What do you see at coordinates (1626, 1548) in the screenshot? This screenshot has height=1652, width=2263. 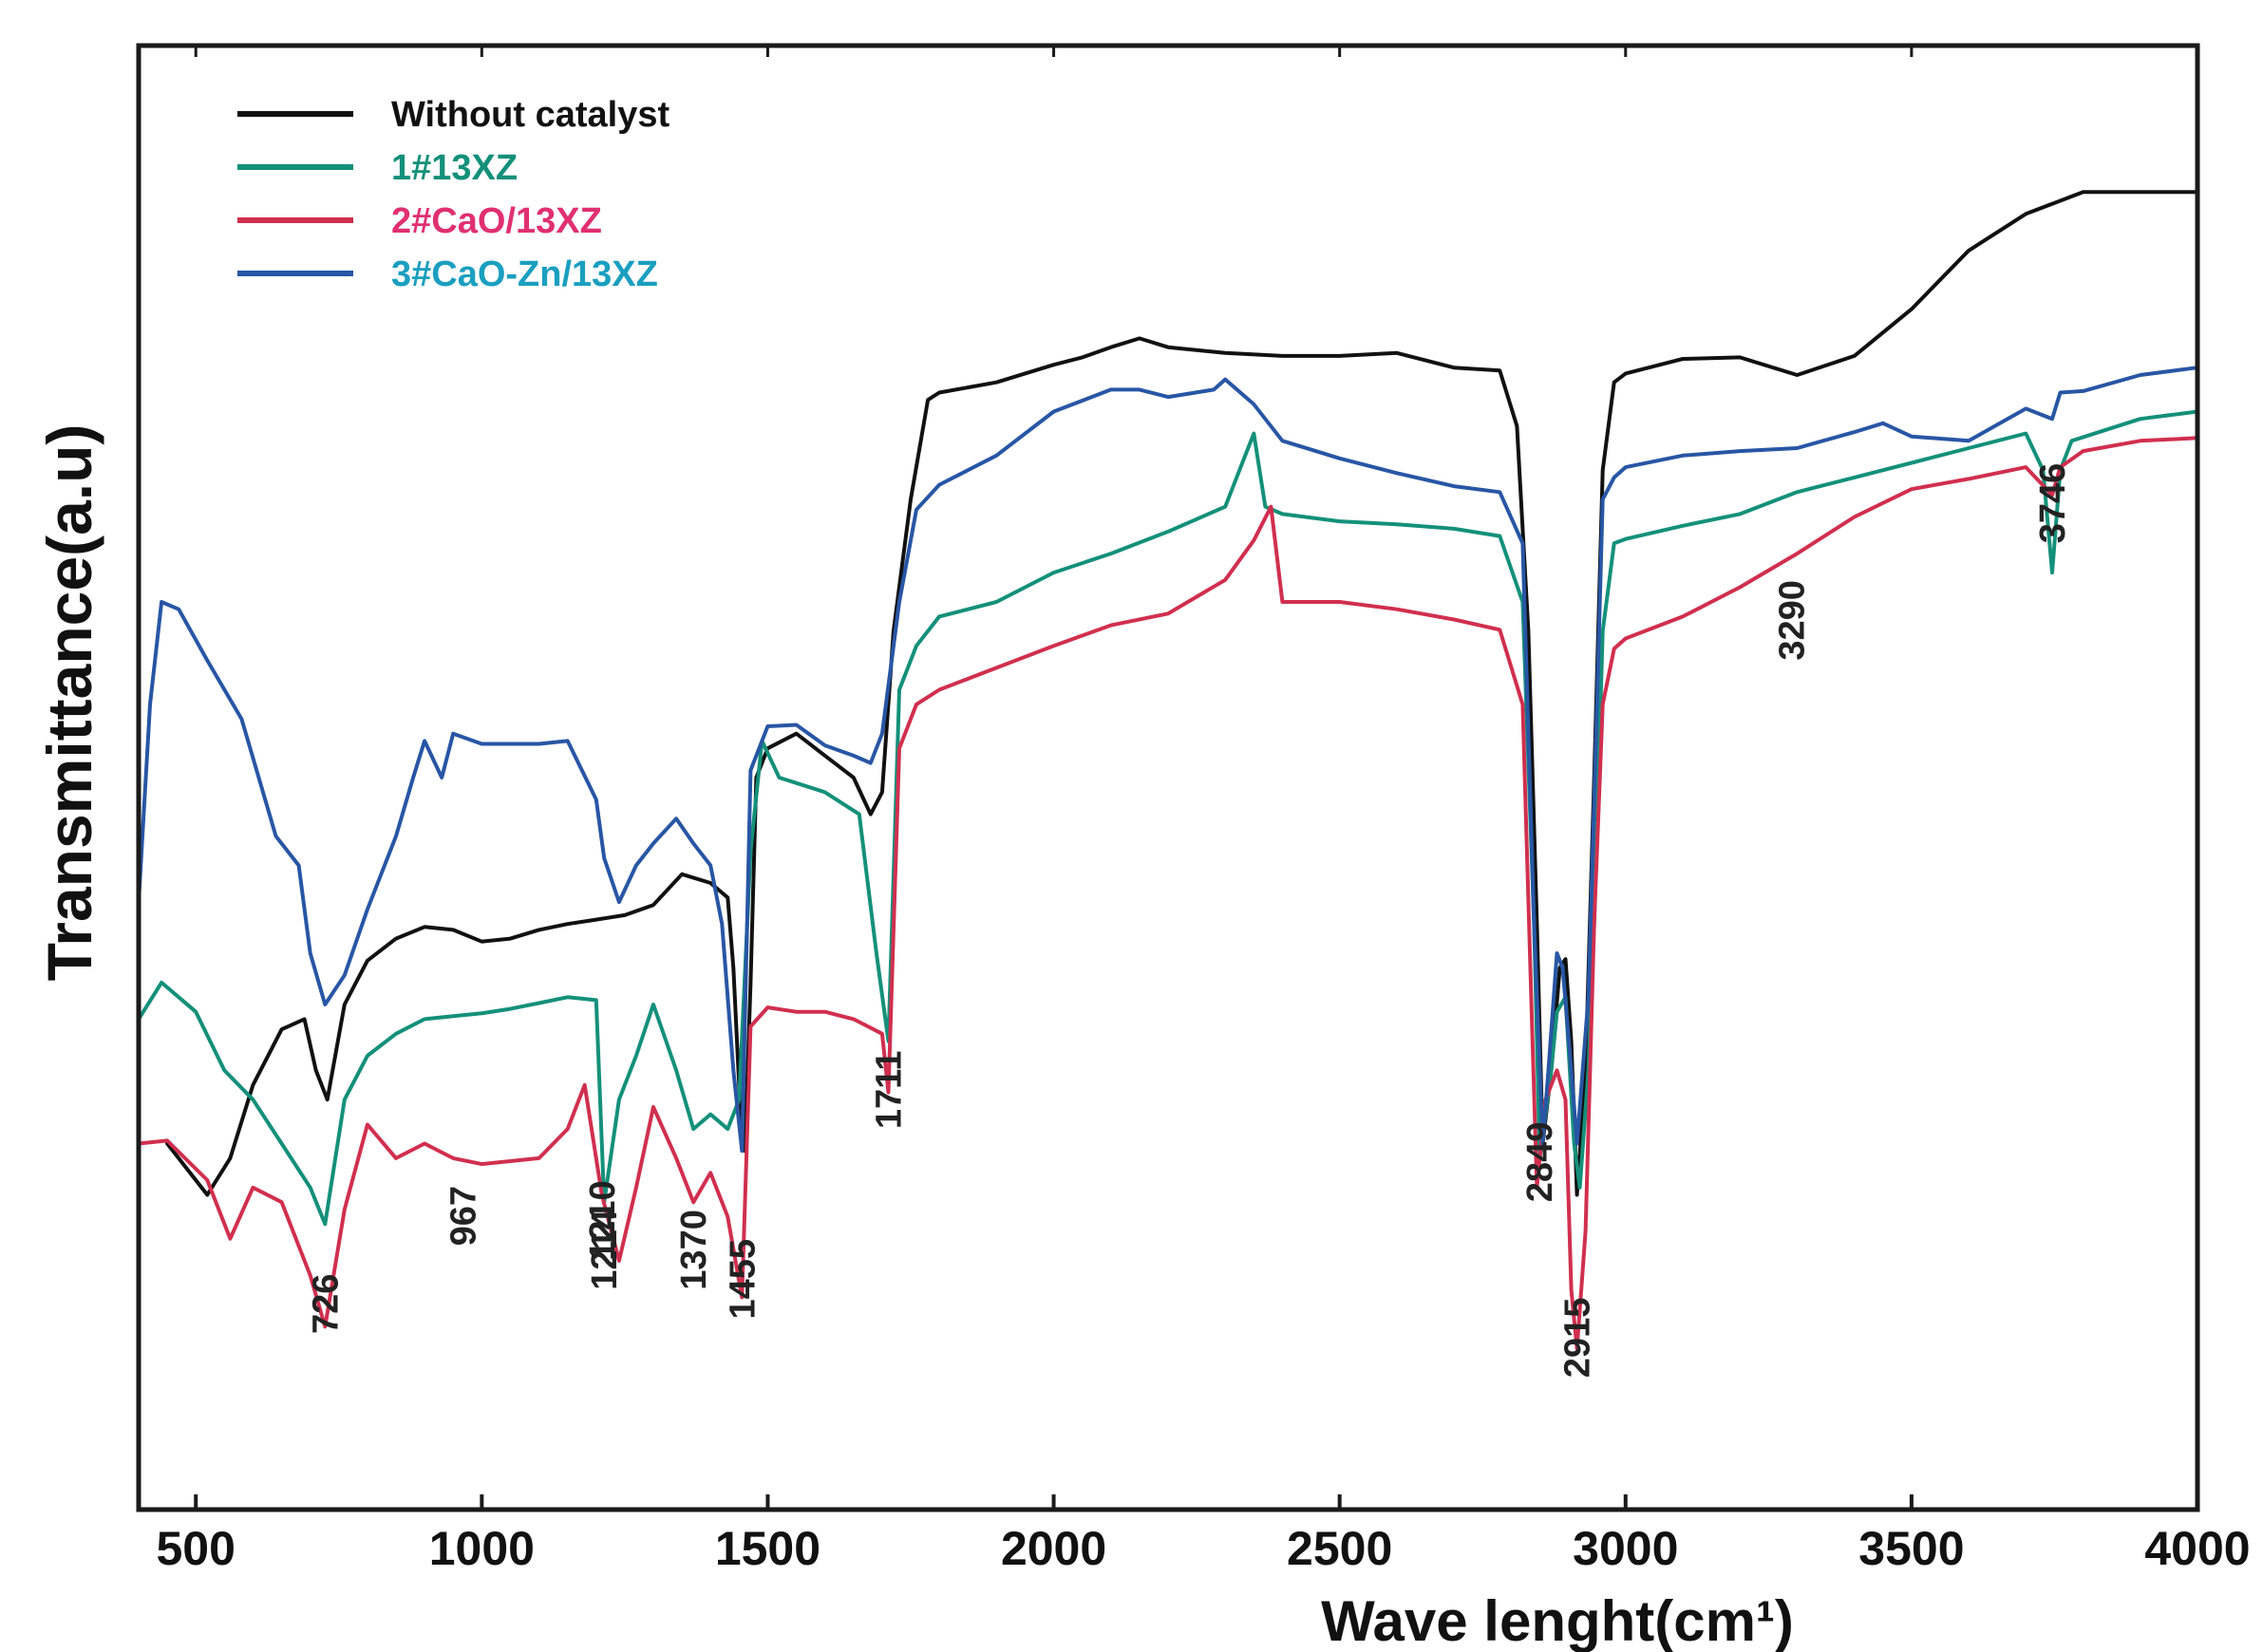 I see `x-tick-label: 3000` at bounding box center [1626, 1548].